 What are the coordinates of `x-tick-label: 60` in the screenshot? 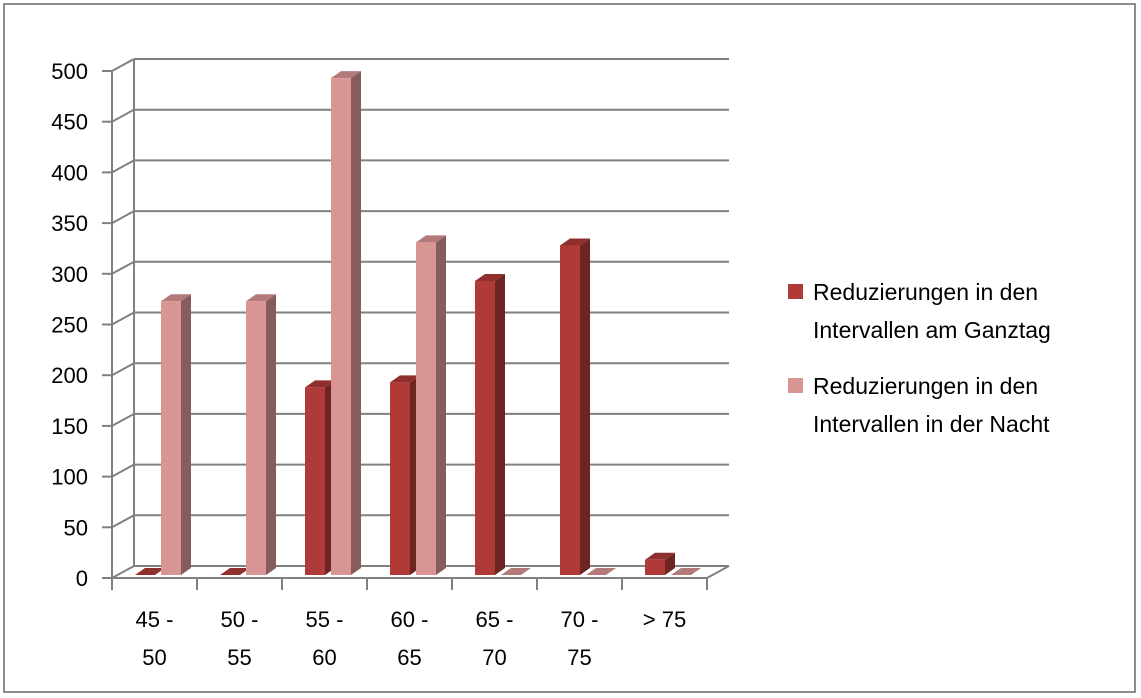 It's located at (324, 657).